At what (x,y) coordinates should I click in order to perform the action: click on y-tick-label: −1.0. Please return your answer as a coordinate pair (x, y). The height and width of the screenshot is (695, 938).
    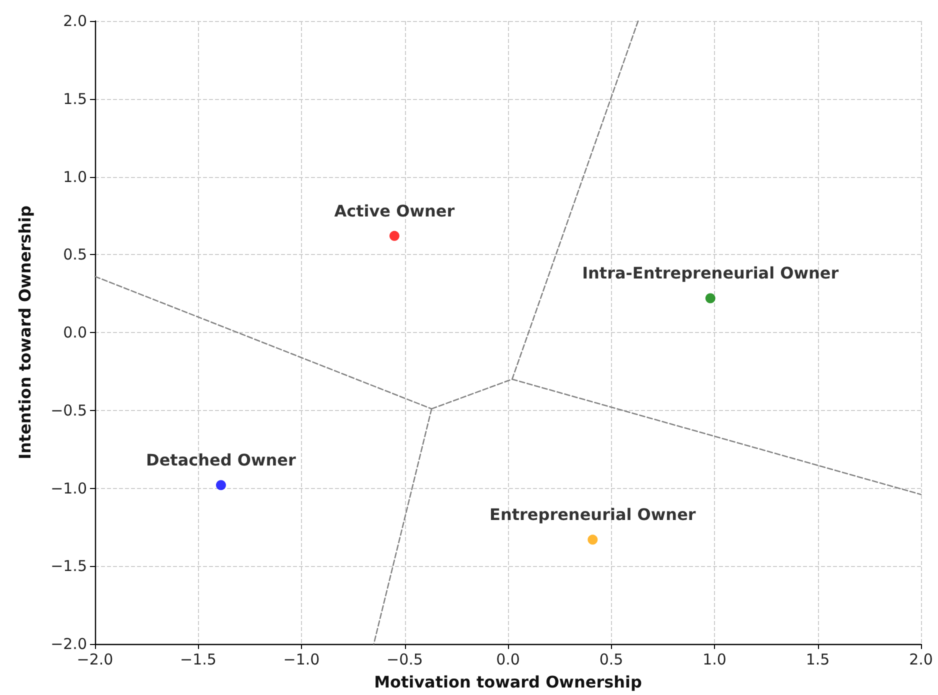
    Looking at the image, I should click on (68, 488).